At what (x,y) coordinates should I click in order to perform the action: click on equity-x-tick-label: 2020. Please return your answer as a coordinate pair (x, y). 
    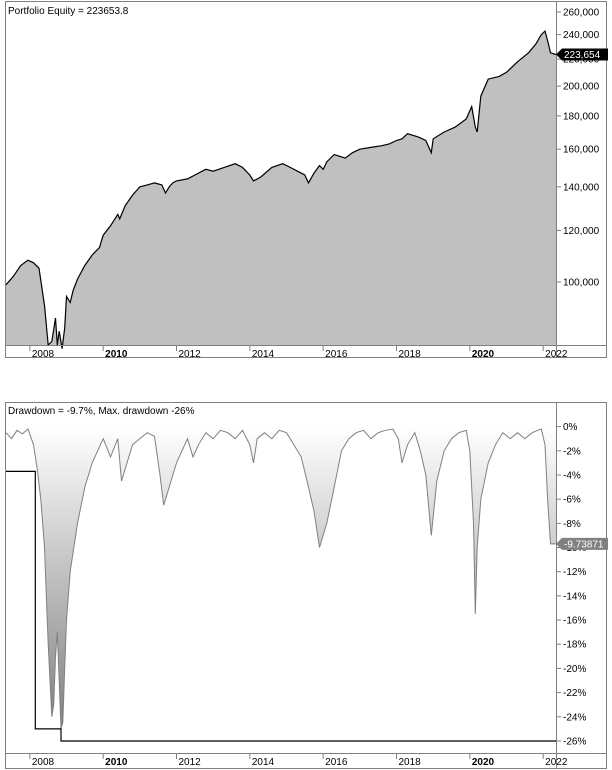
    Looking at the image, I should click on (483, 354).